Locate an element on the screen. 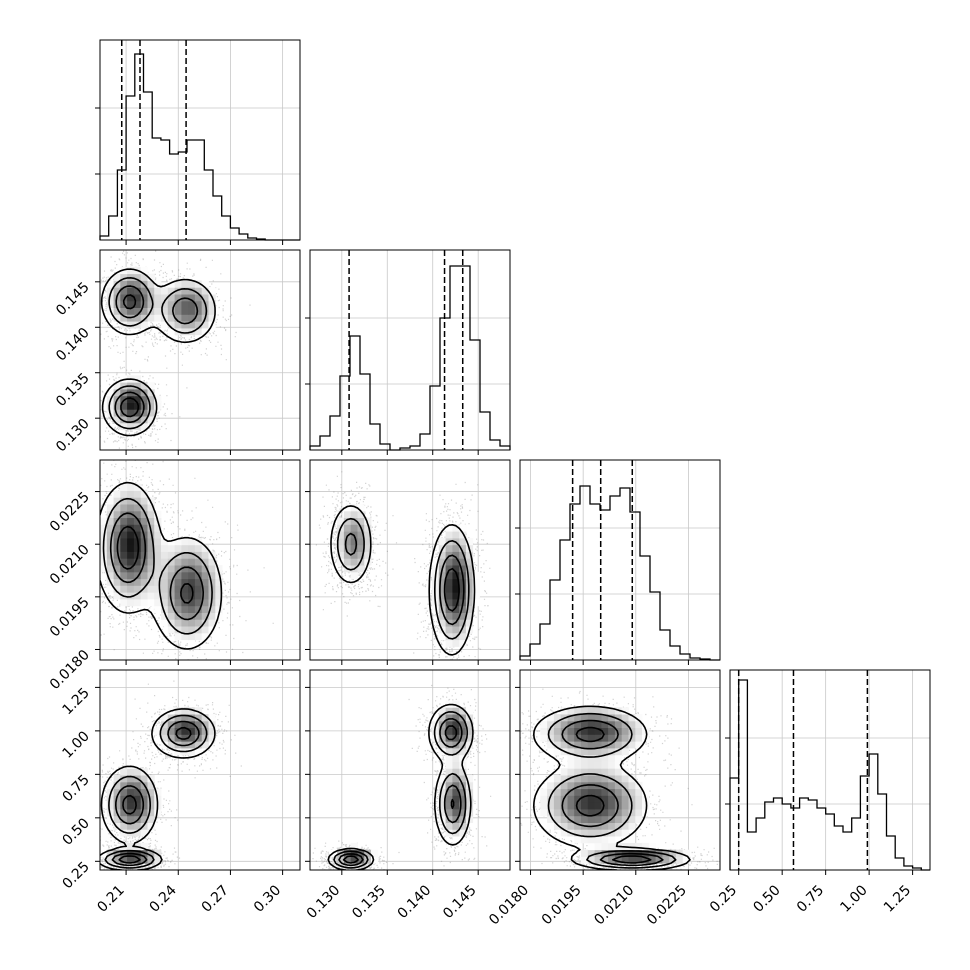 The width and height of the screenshot is (970, 970). x-tick-label: 0.75 is located at coordinates (810, 898).